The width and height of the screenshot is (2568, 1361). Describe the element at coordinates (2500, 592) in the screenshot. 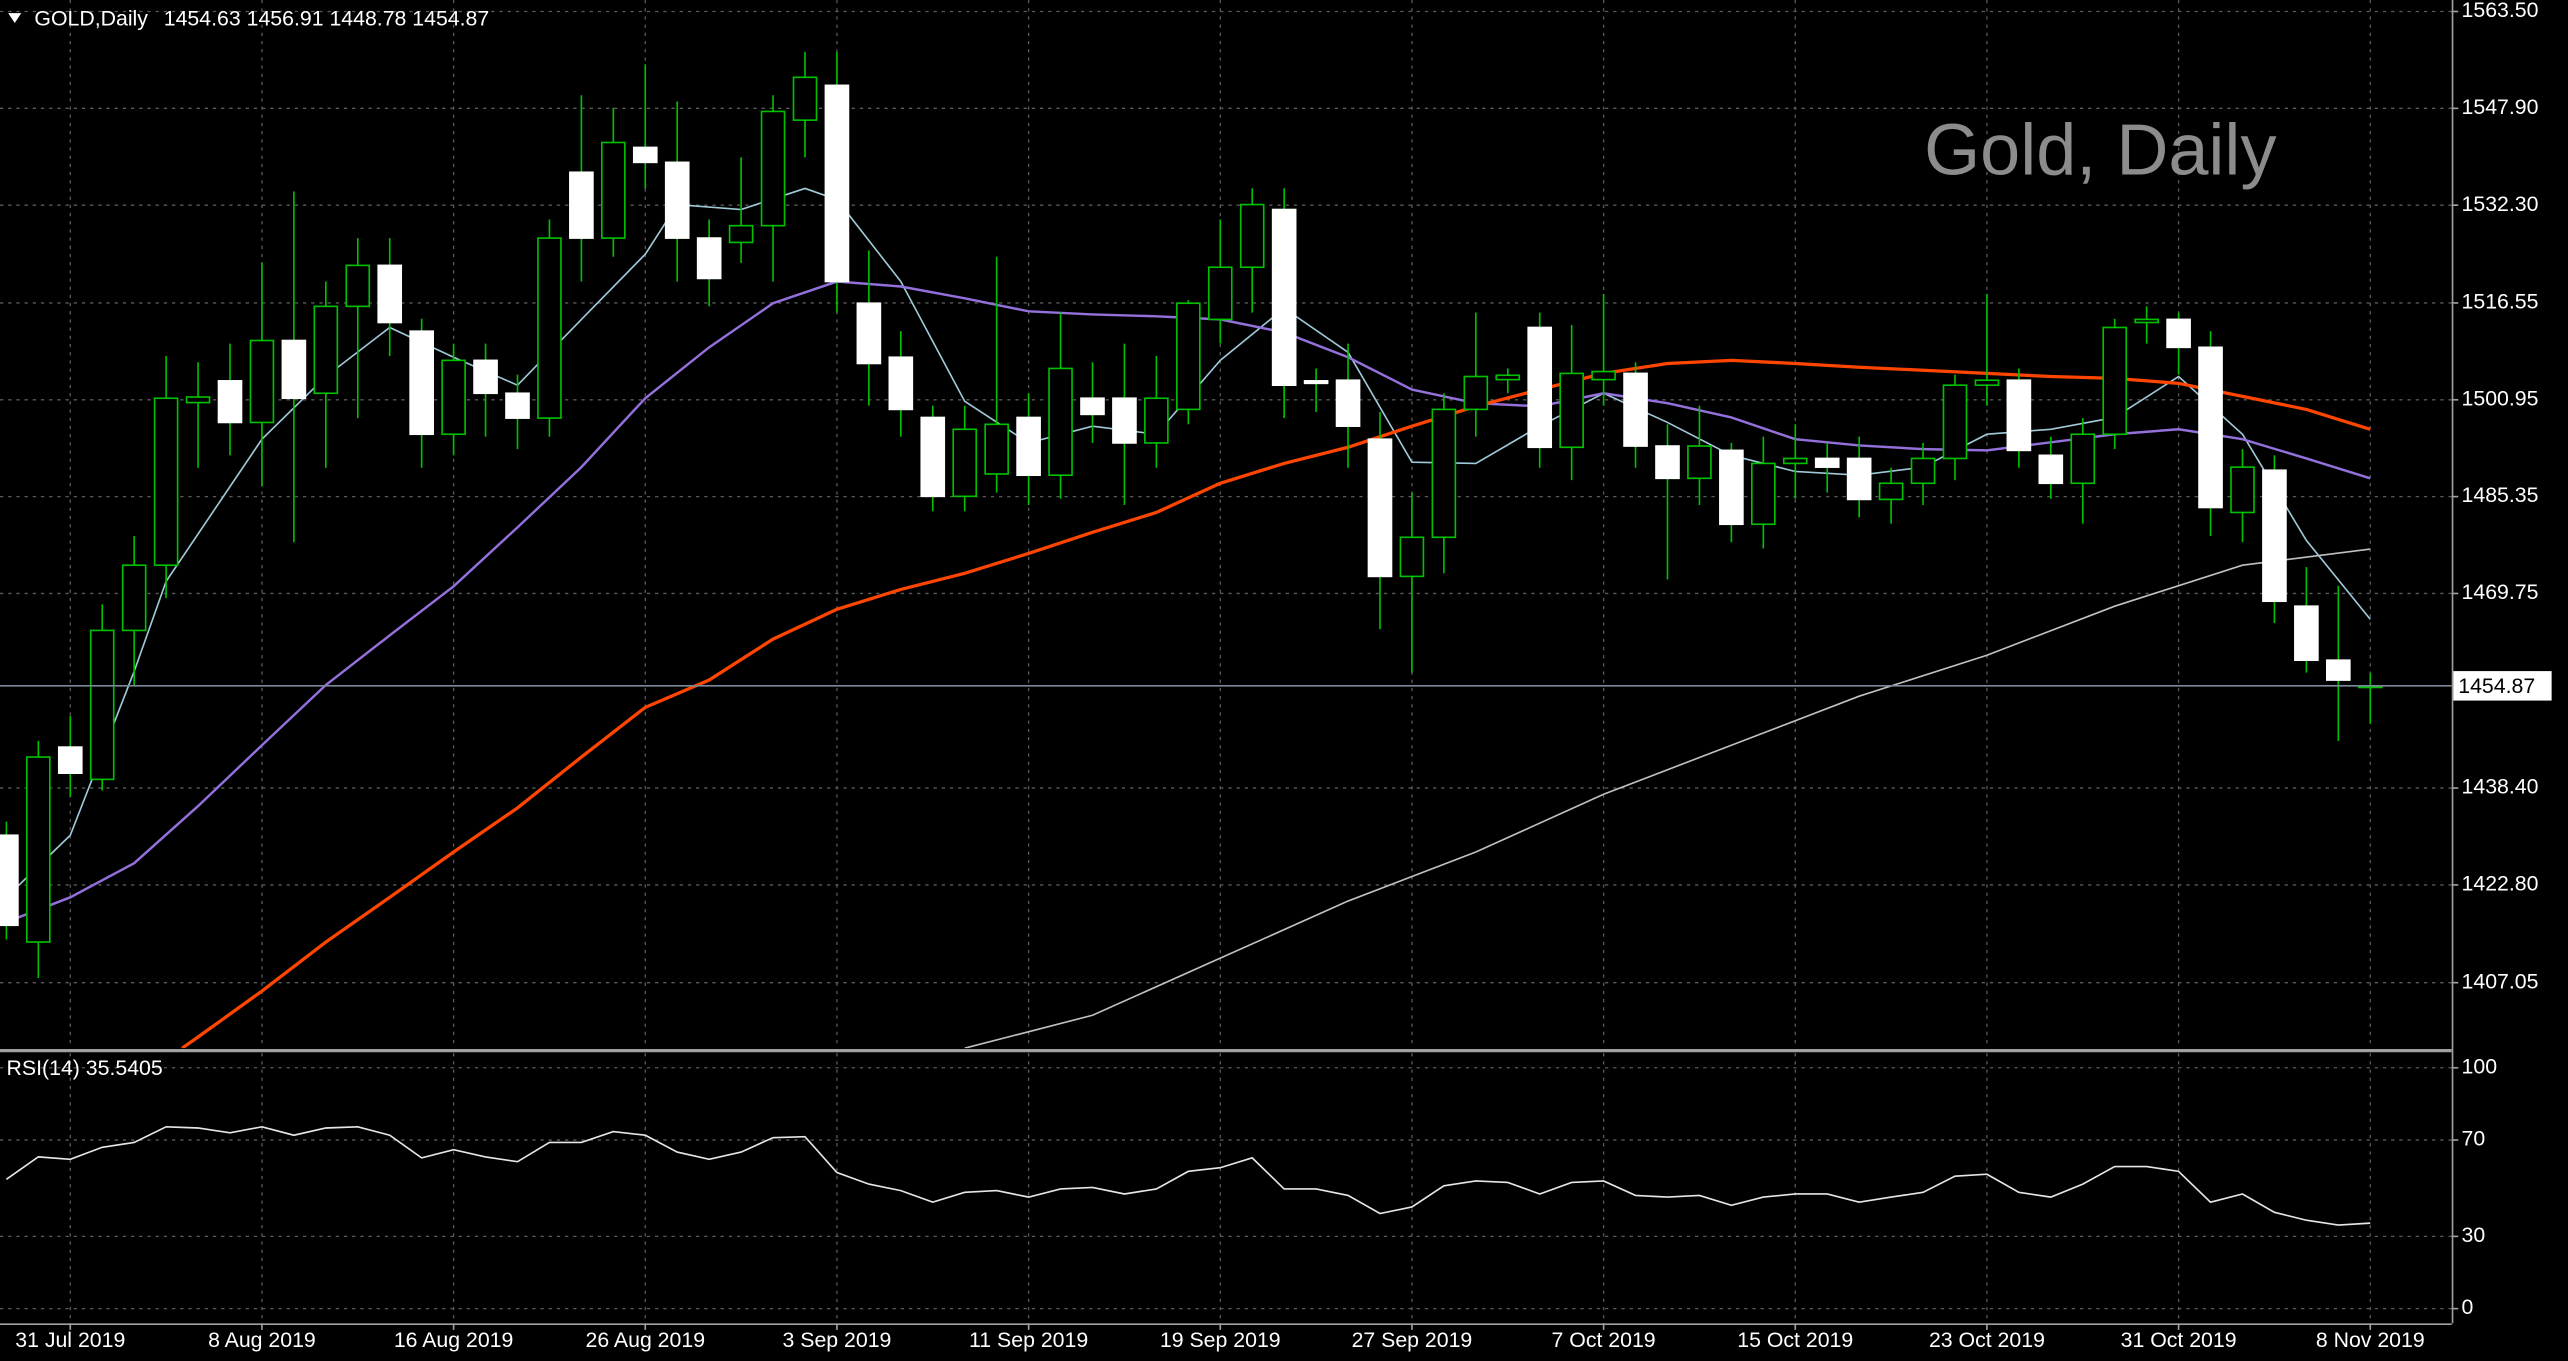

I see `y-tick-label: 1469.75` at that location.